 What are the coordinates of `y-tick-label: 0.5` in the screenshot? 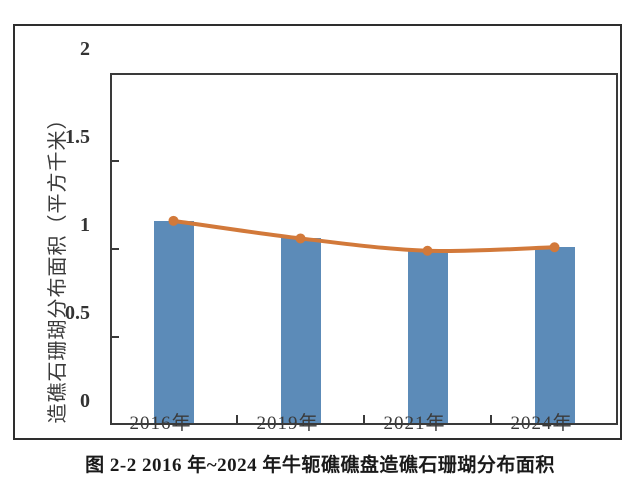 It's located at (77, 313).